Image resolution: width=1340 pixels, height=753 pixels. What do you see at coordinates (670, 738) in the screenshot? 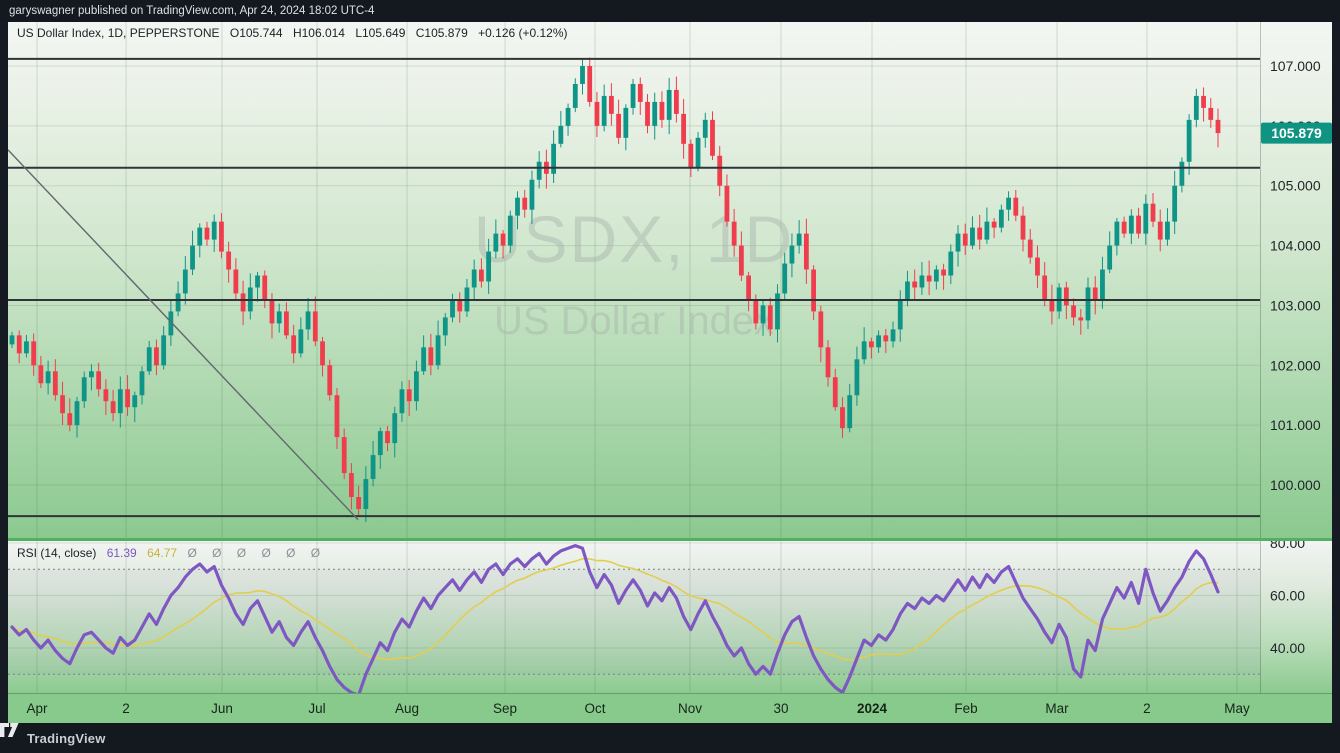
I see `footer-bar: TradingView` at bounding box center [670, 738].